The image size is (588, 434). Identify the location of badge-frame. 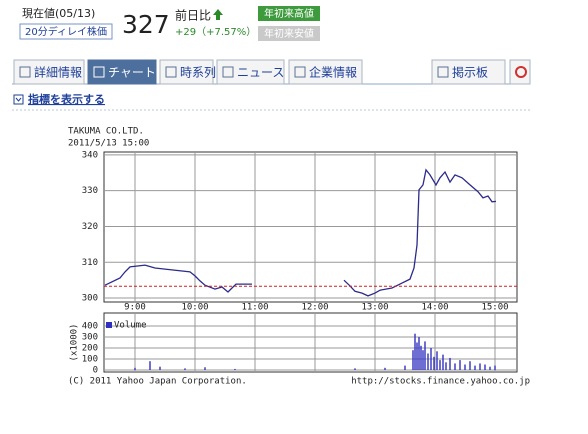
(66, 31).